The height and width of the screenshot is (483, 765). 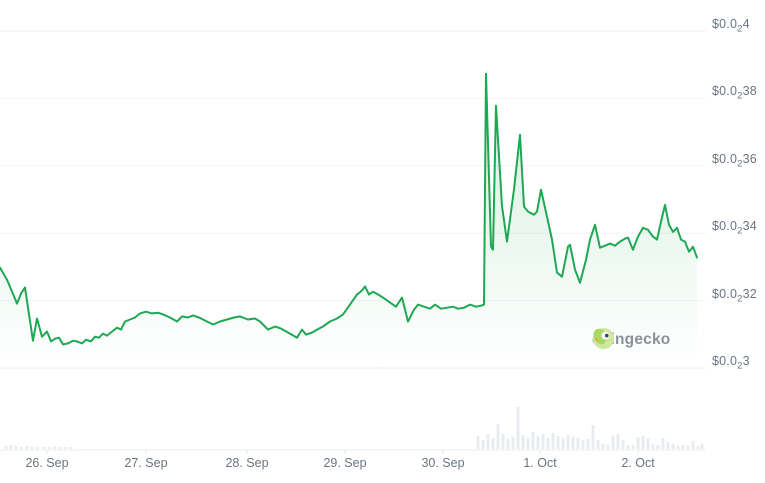 I want to click on x-axis-label: 2. Oct, so click(x=638, y=463).